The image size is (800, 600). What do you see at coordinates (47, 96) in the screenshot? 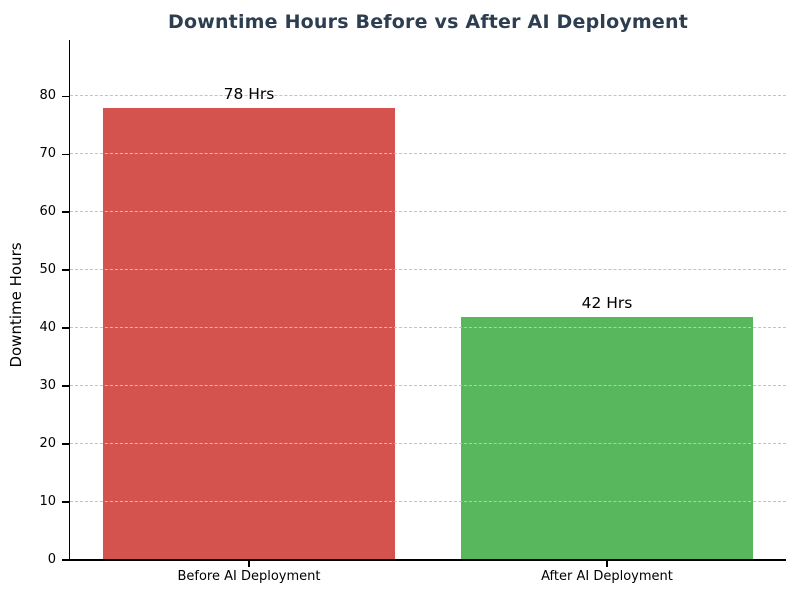
I see `y-tick-label-80: 80` at bounding box center [47, 96].